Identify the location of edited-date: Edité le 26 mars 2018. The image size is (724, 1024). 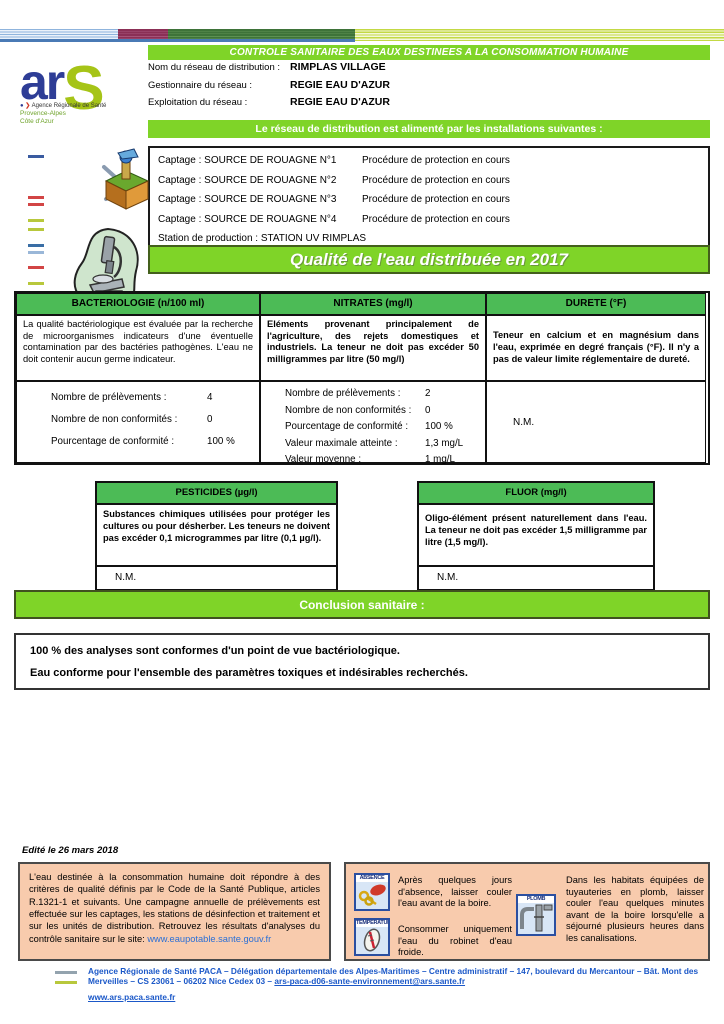
(70, 850).